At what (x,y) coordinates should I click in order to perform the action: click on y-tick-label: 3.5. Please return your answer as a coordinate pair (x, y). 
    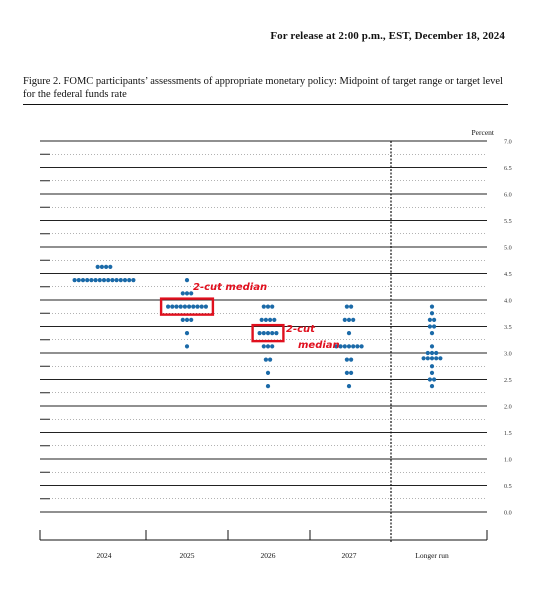
    Looking at the image, I should click on (508, 327).